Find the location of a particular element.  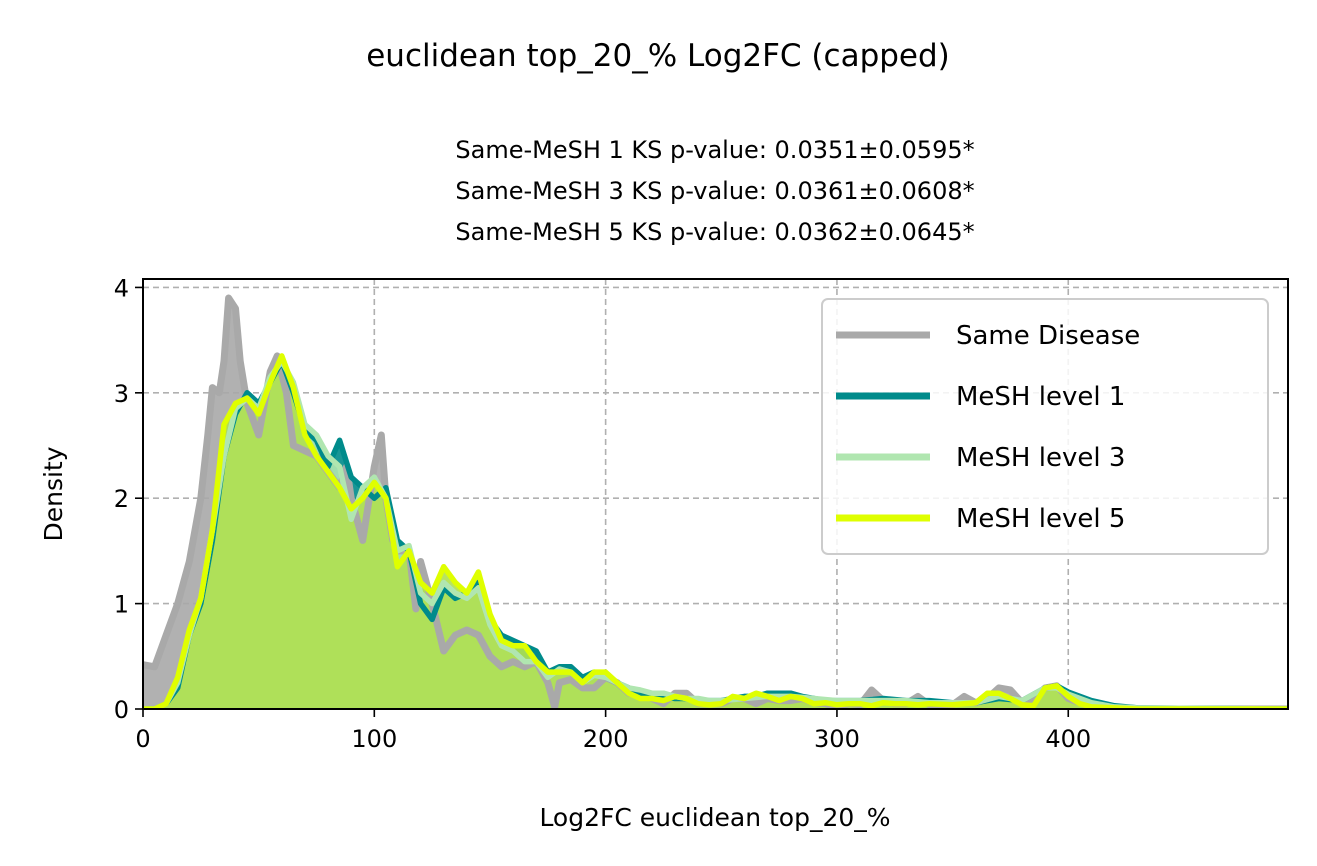

legend-label-0: Same Disease is located at coordinates (1048, 336).